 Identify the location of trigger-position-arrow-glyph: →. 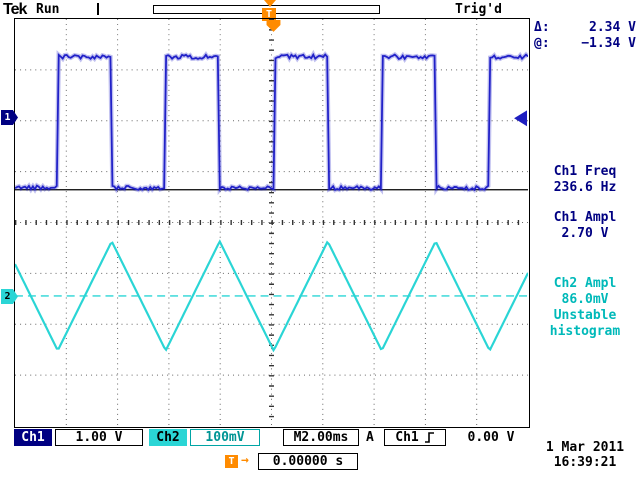
(245, 460).